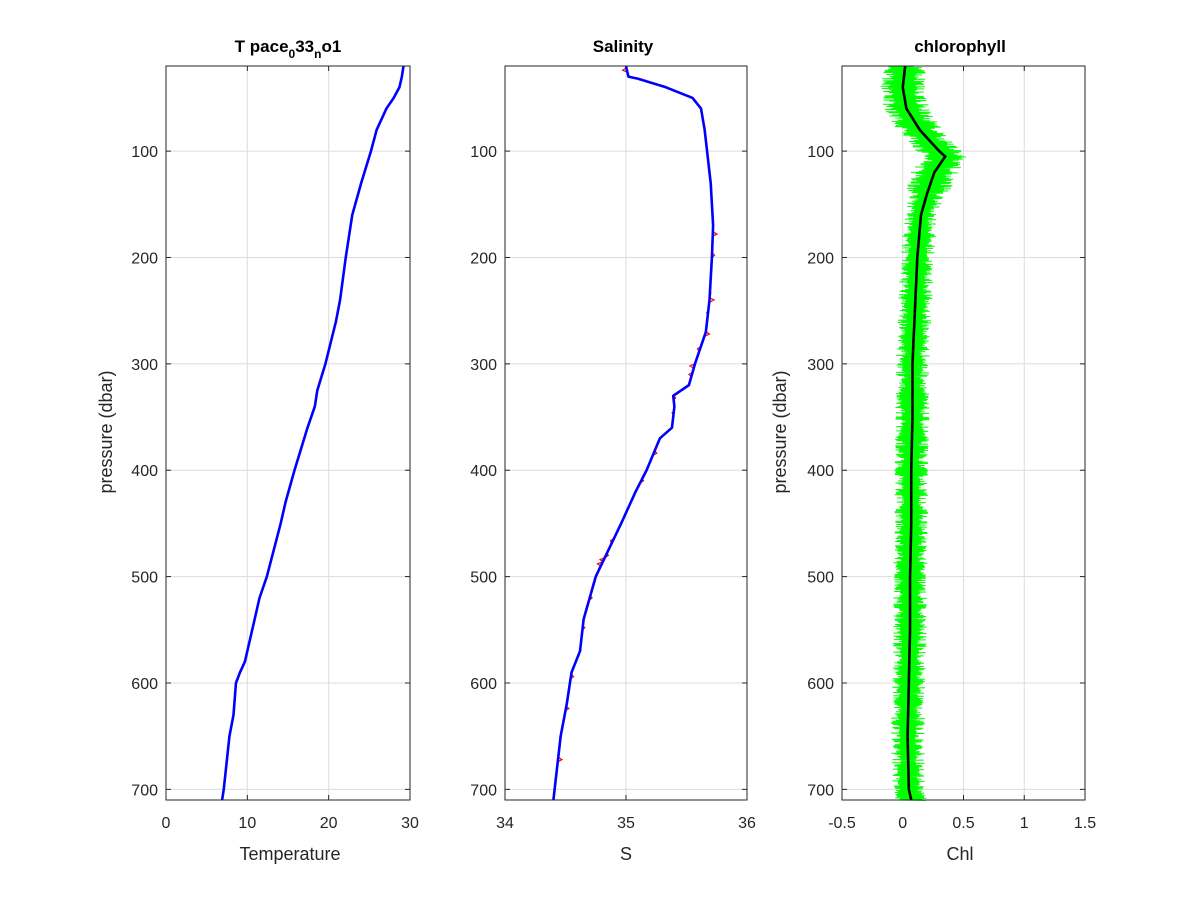 The width and height of the screenshot is (1200, 905). What do you see at coordinates (820, 365) in the screenshot?
I see `chlorophyll-ytick-label: 300` at bounding box center [820, 365].